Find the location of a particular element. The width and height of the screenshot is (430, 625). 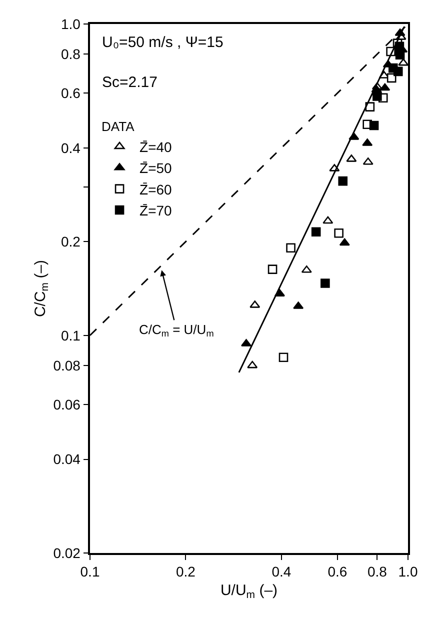

legend-label: Z̄=40 is located at coordinates (156, 146).